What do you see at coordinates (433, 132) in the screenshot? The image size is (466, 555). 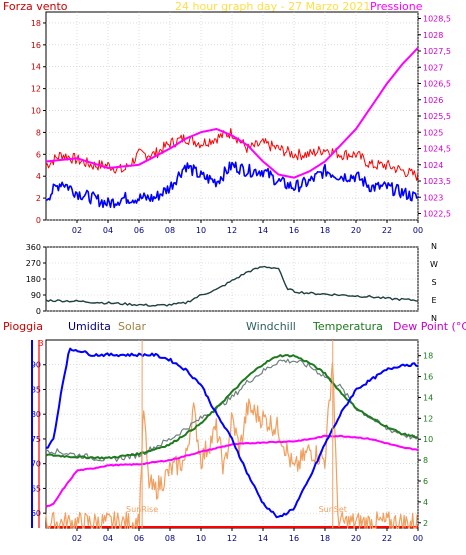 I see `chart1-y-right-label-5: 1025` at bounding box center [433, 132].